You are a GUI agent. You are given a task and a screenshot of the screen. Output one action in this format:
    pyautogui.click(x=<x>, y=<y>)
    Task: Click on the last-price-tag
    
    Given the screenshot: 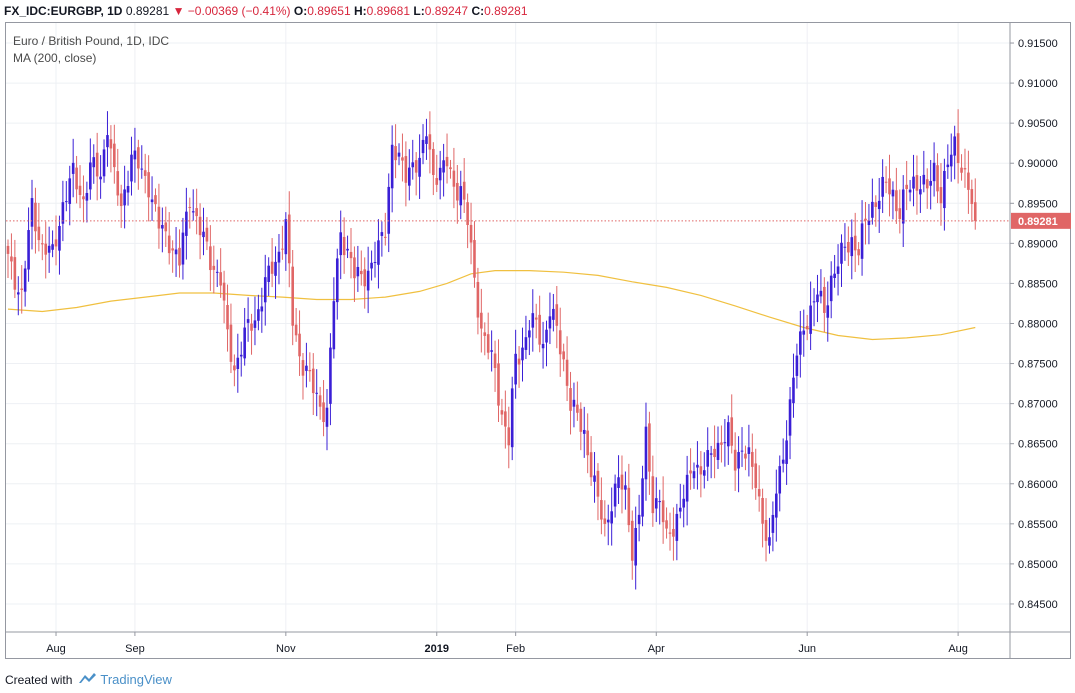 What is the action you would take?
    pyautogui.click(x=1041, y=220)
    